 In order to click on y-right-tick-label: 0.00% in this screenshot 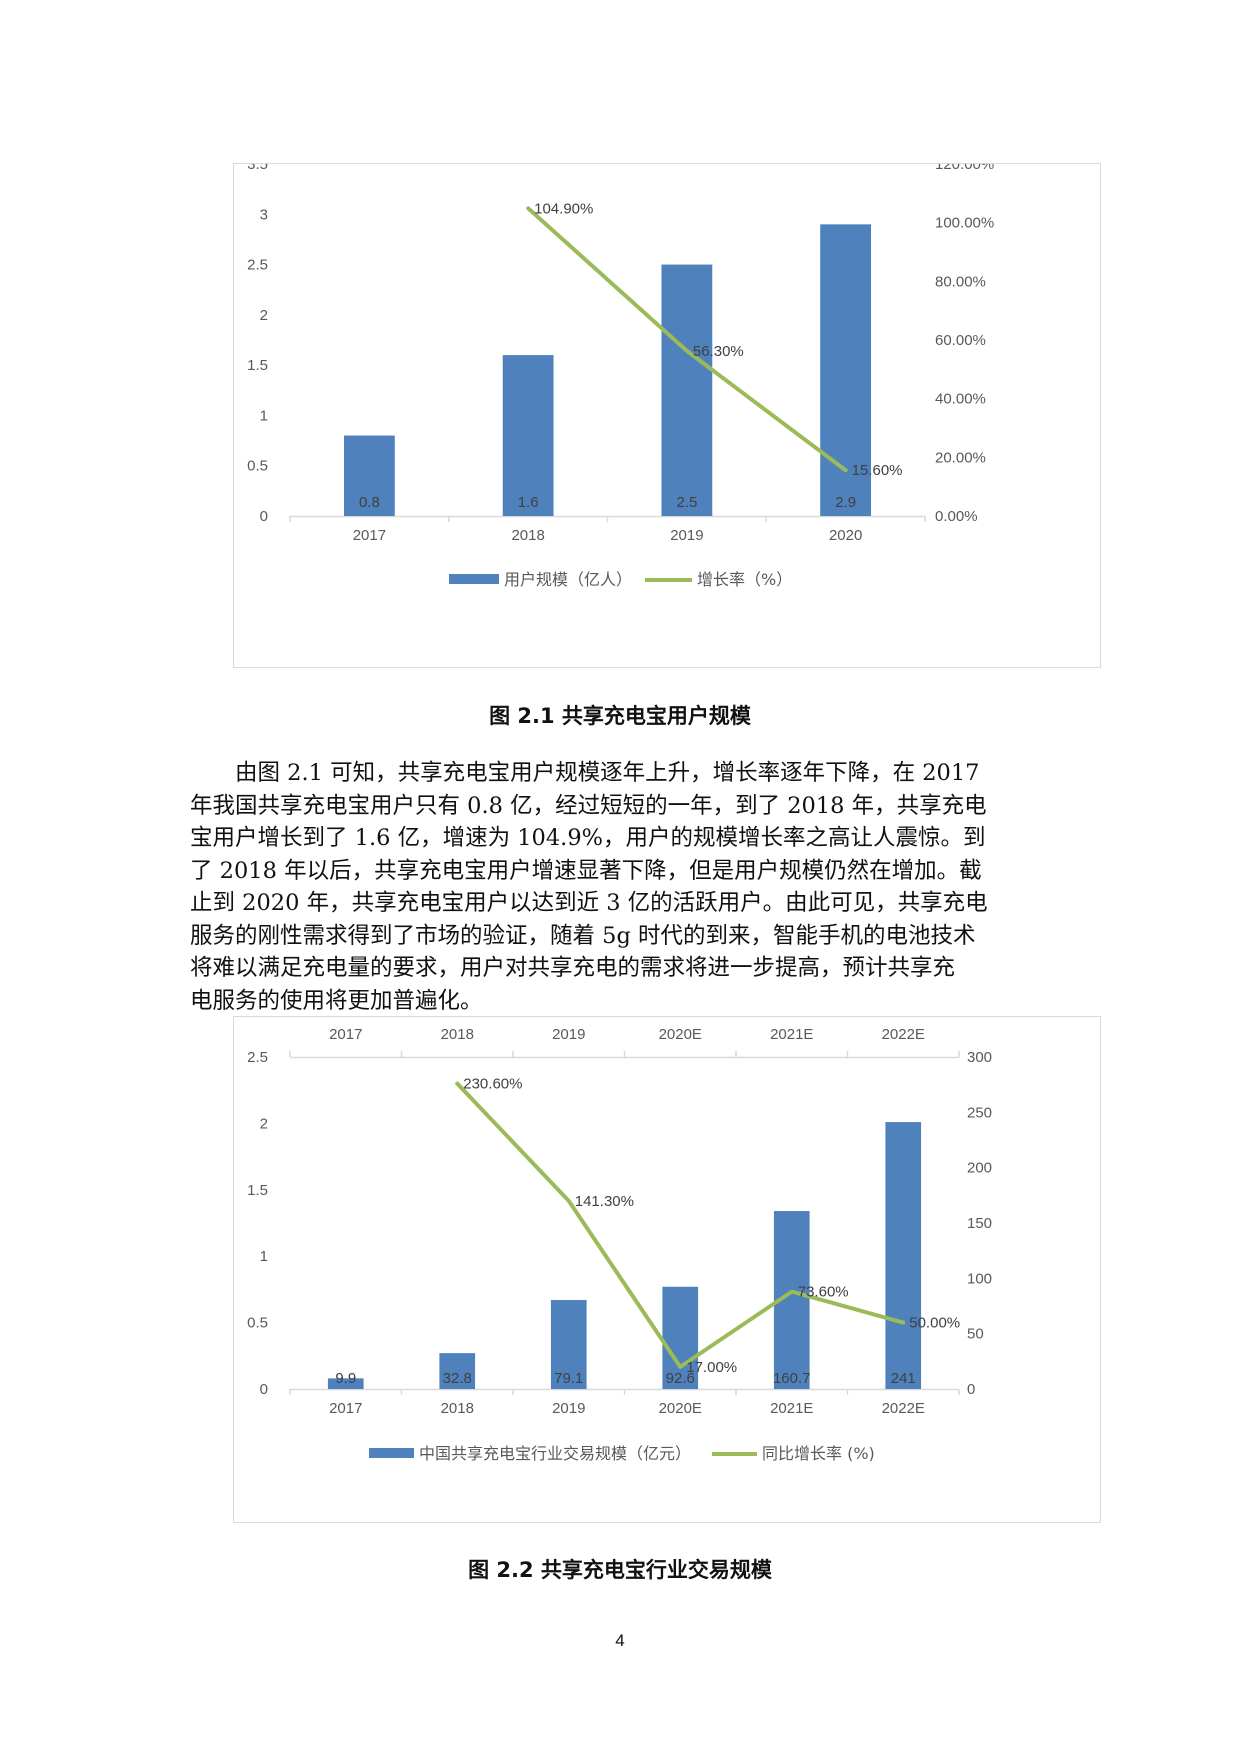, I will do `click(956, 516)`.